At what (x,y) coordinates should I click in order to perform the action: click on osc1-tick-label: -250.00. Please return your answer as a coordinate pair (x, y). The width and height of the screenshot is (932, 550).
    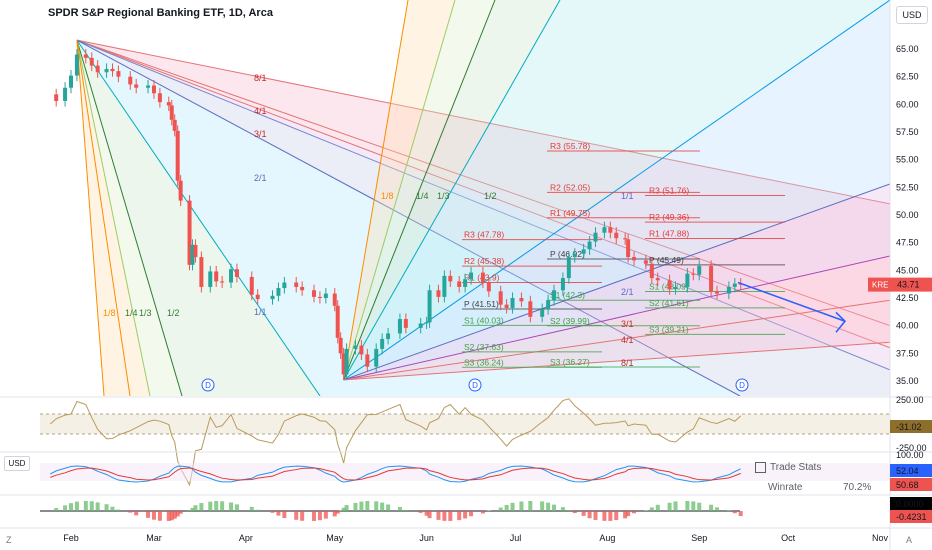
    Looking at the image, I should click on (911, 448).